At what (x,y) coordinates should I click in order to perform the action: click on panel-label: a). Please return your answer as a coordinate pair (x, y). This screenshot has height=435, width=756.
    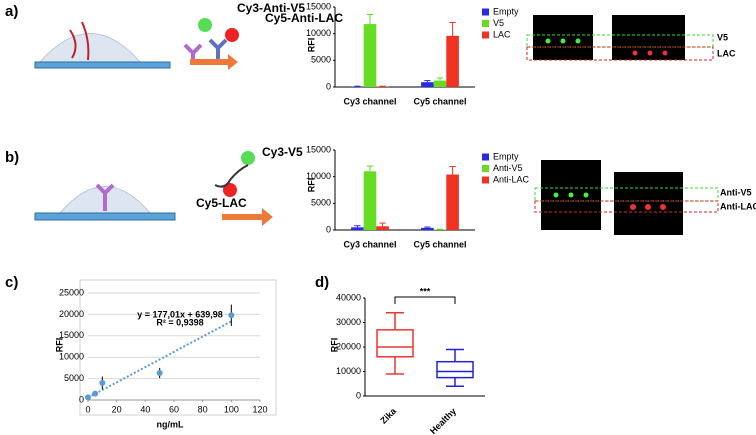
    Looking at the image, I should click on (11, 11).